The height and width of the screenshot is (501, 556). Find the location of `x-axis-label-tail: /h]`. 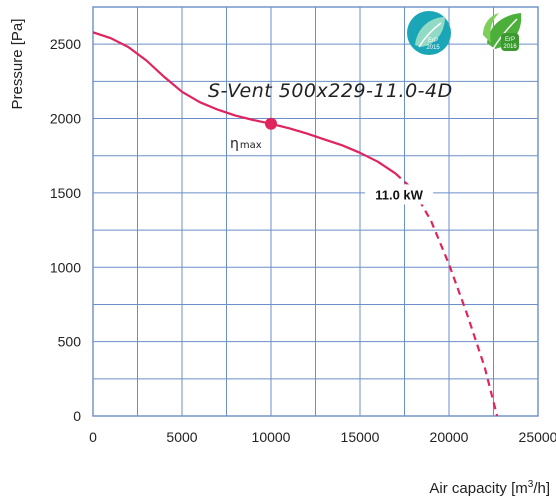

x-axis-label-tail: /h] is located at coordinates (541, 488).